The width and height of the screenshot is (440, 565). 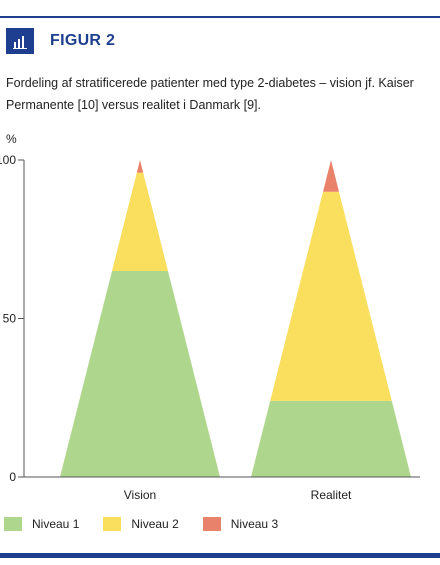 What do you see at coordinates (220, 17) in the screenshot?
I see `top-rule` at bounding box center [220, 17].